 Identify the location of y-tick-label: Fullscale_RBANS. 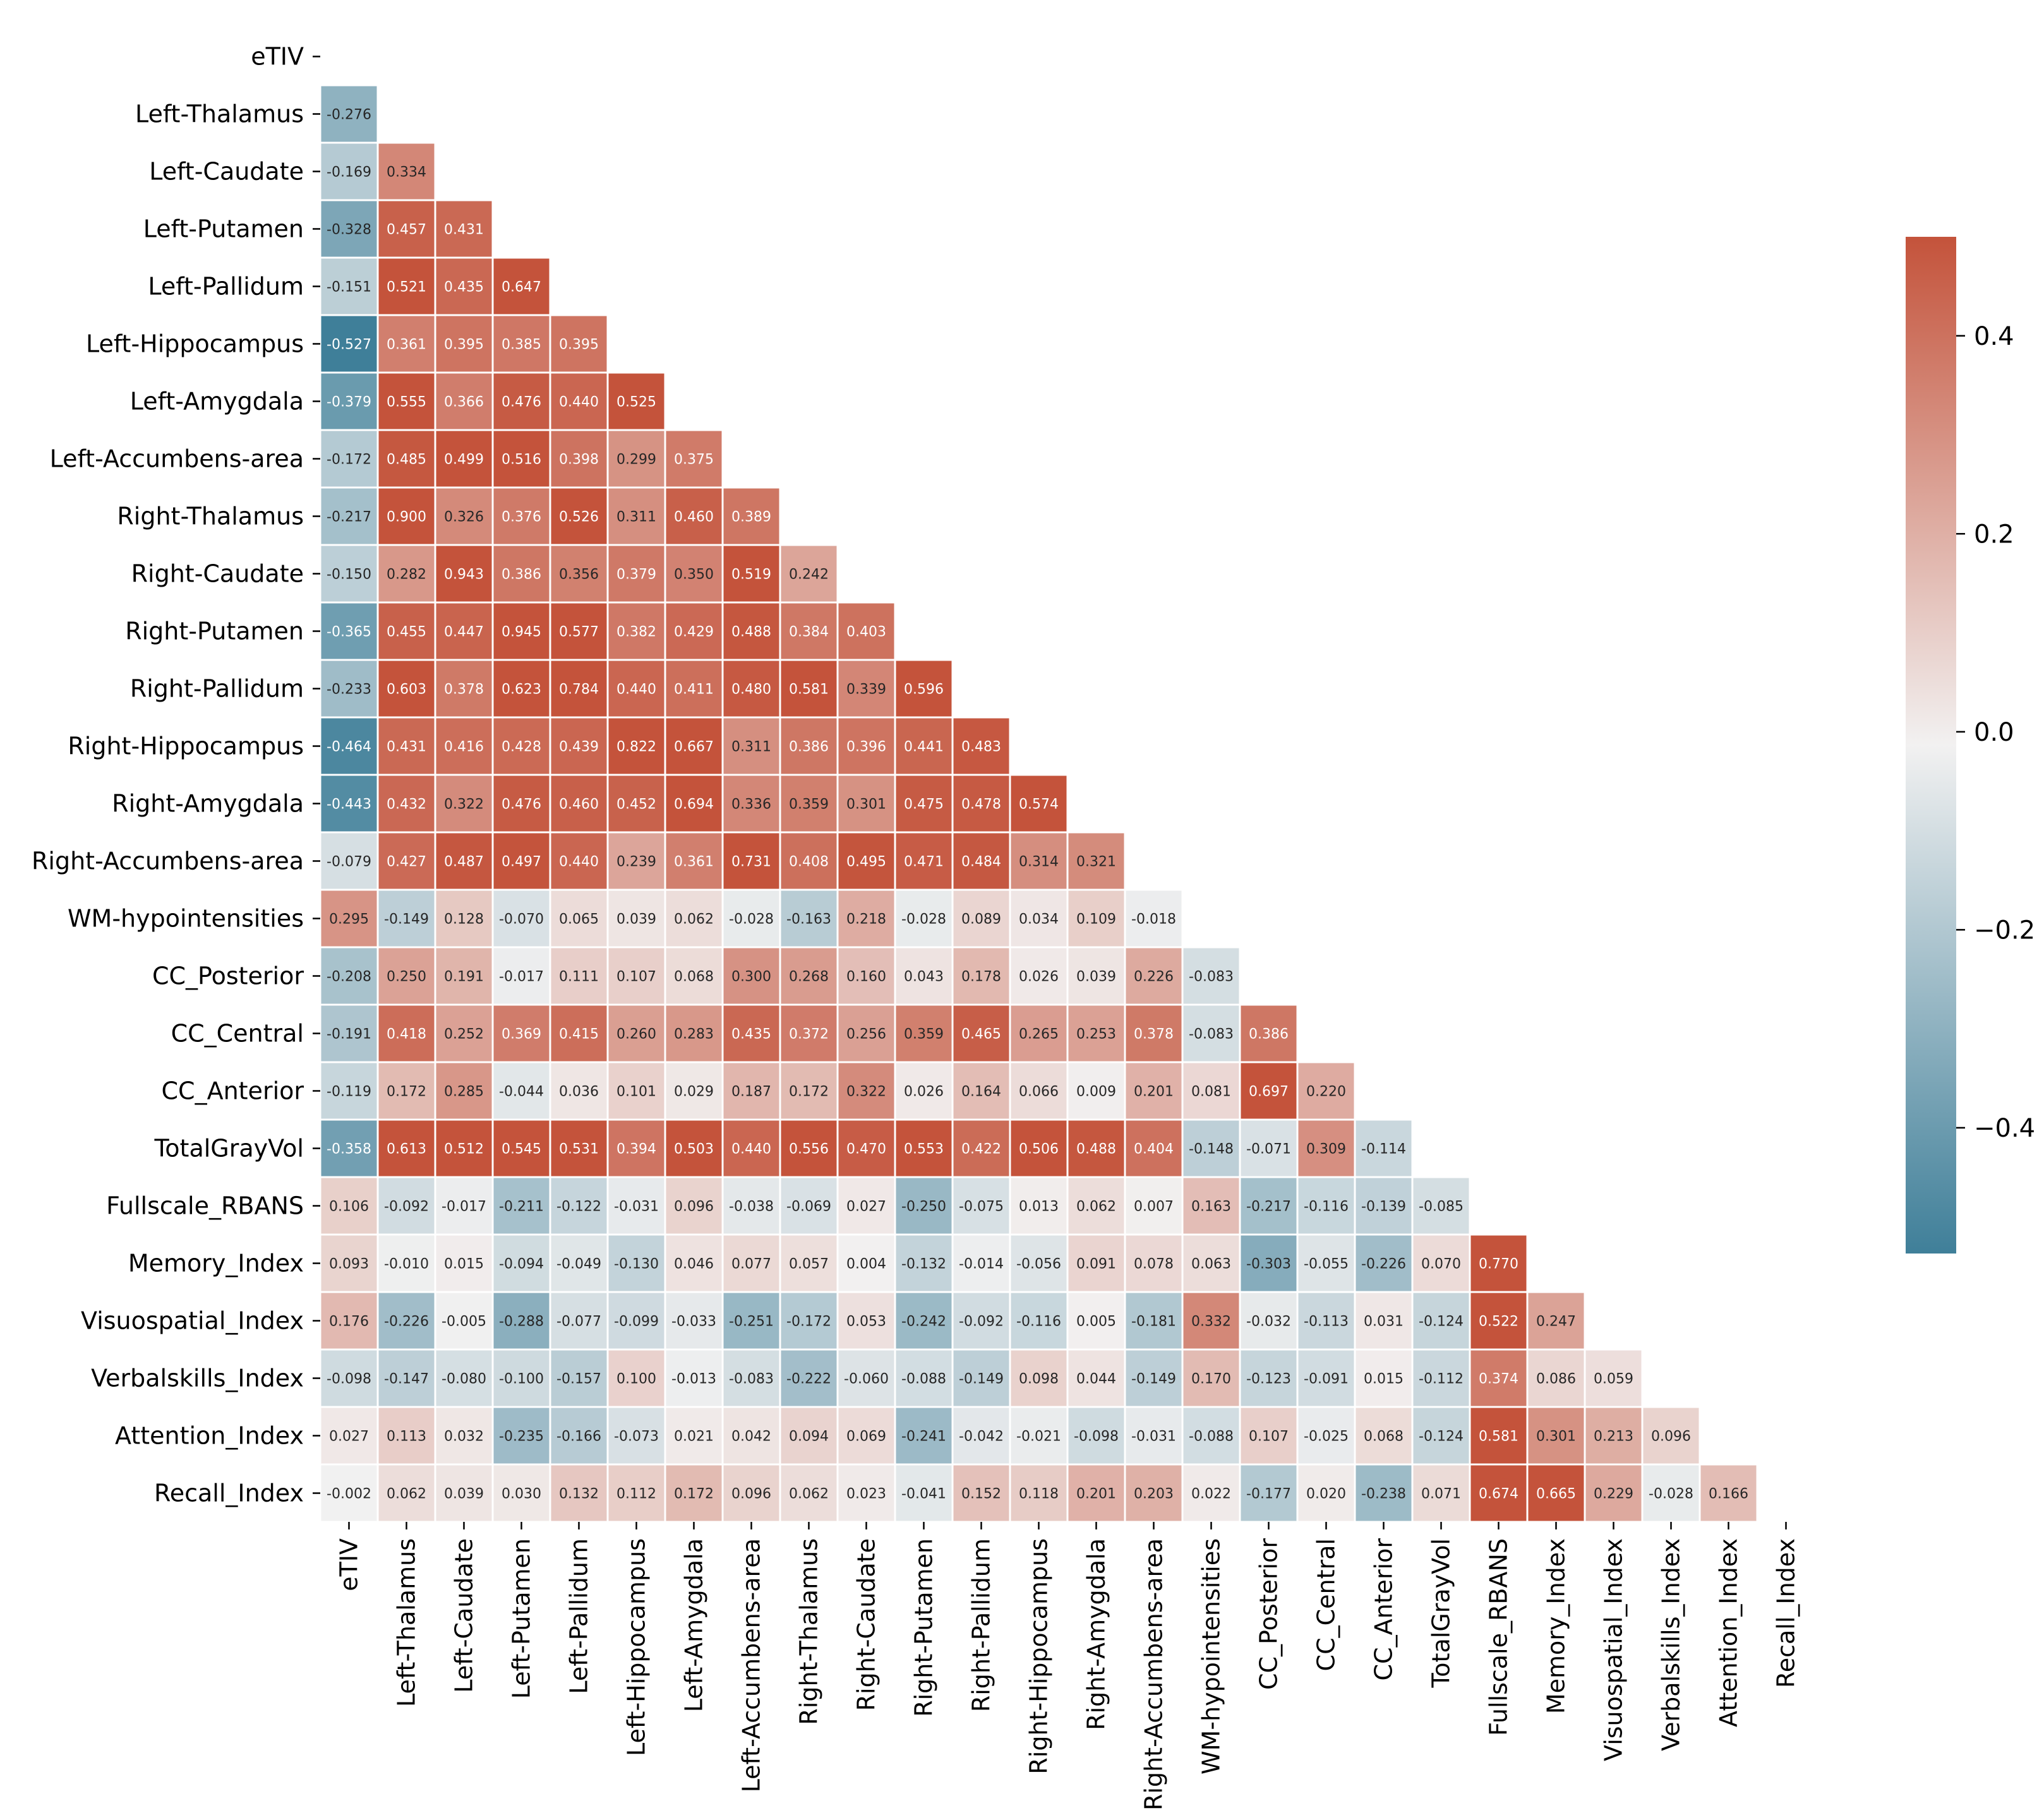
(205, 1206).